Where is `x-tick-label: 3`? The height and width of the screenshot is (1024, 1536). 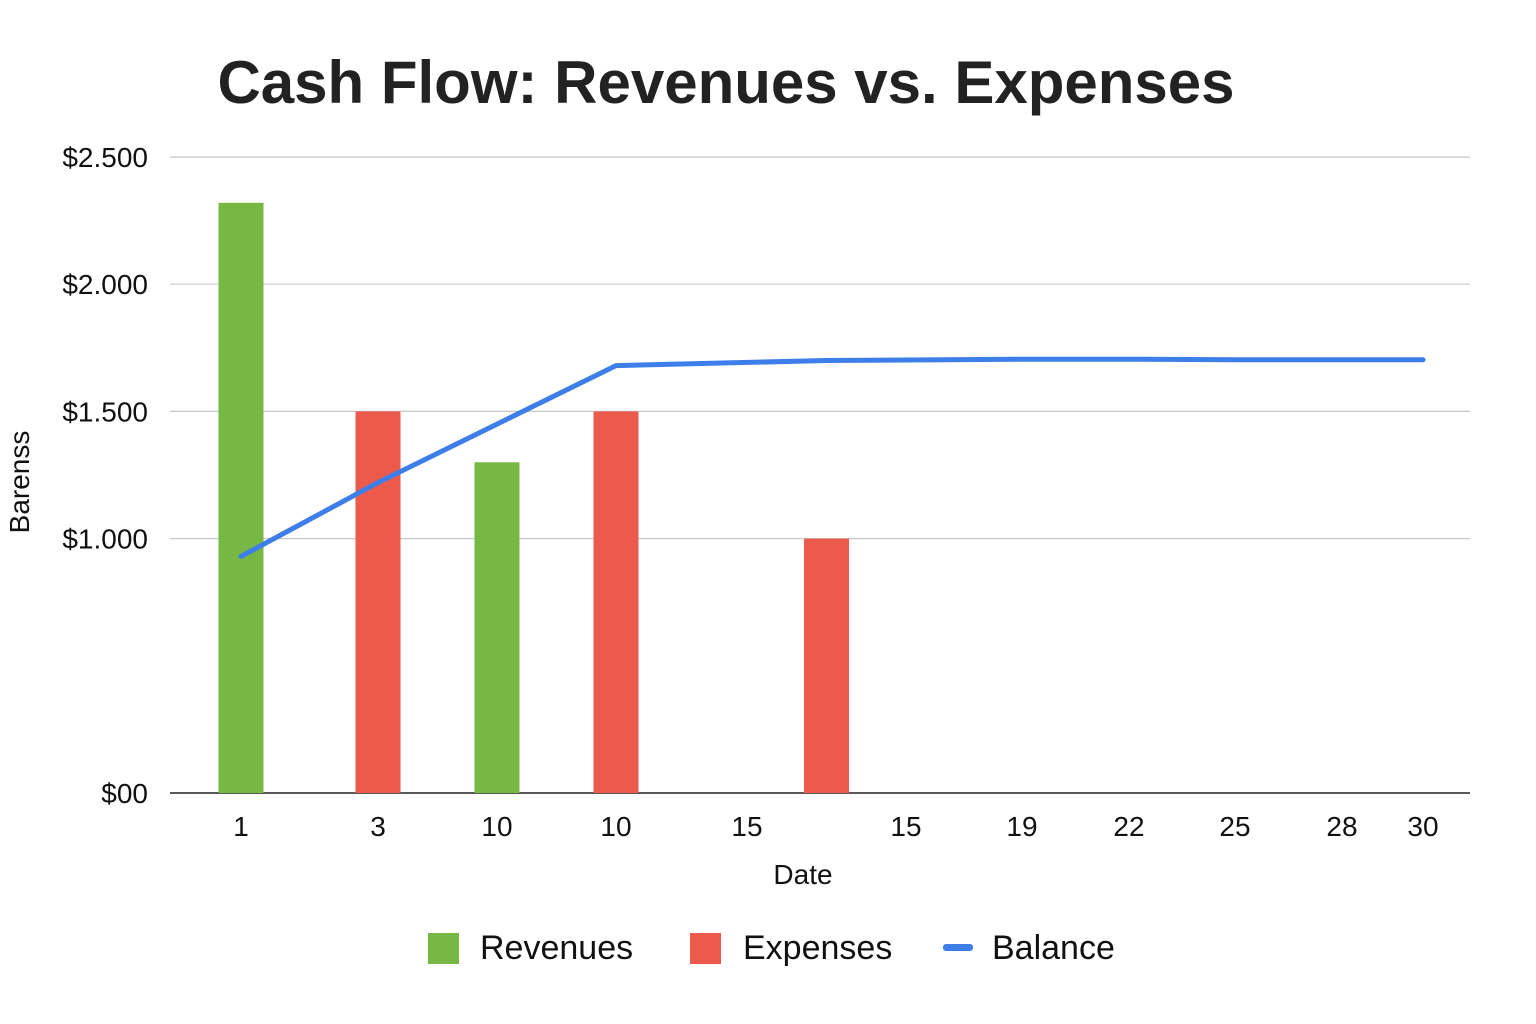 x-tick-label: 3 is located at coordinates (378, 826).